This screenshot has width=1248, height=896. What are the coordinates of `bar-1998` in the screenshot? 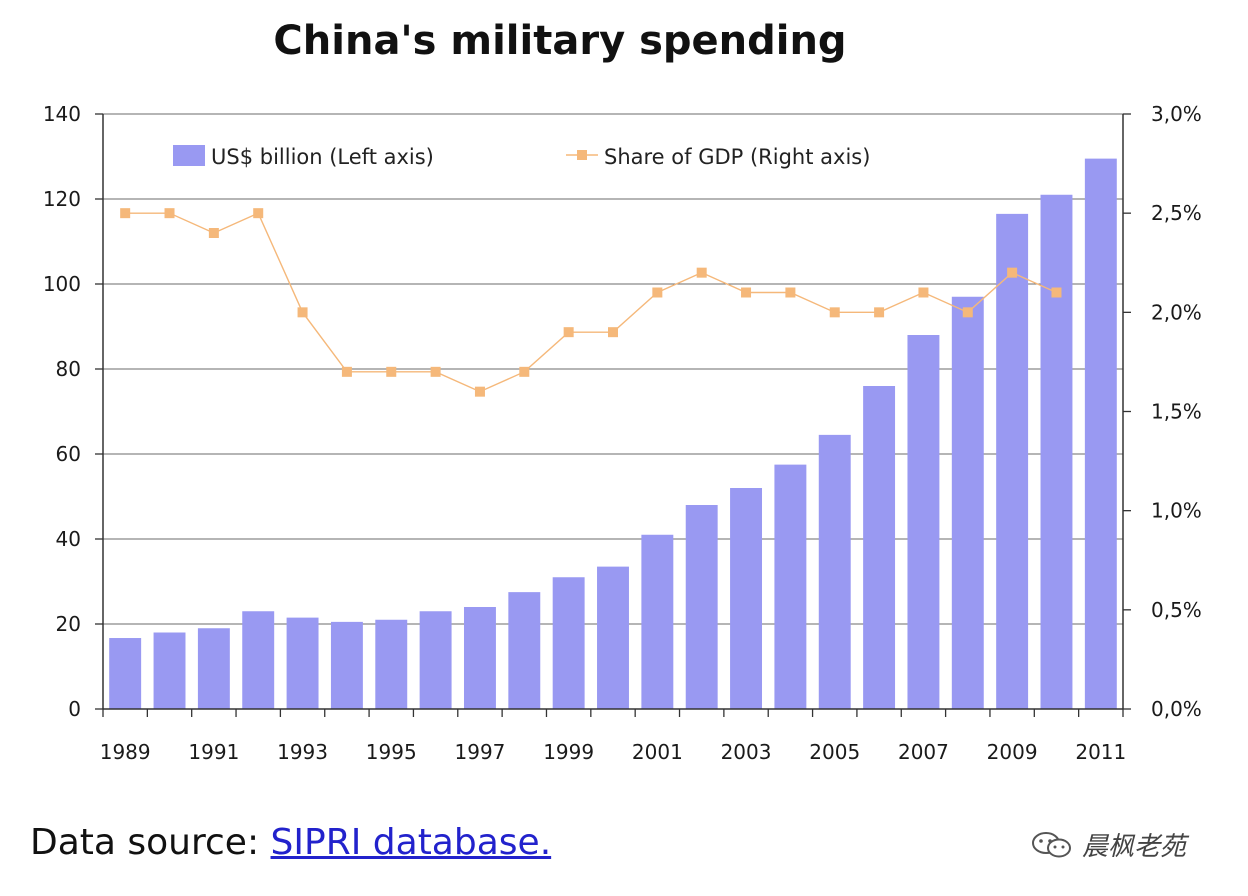 It's located at (524, 650).